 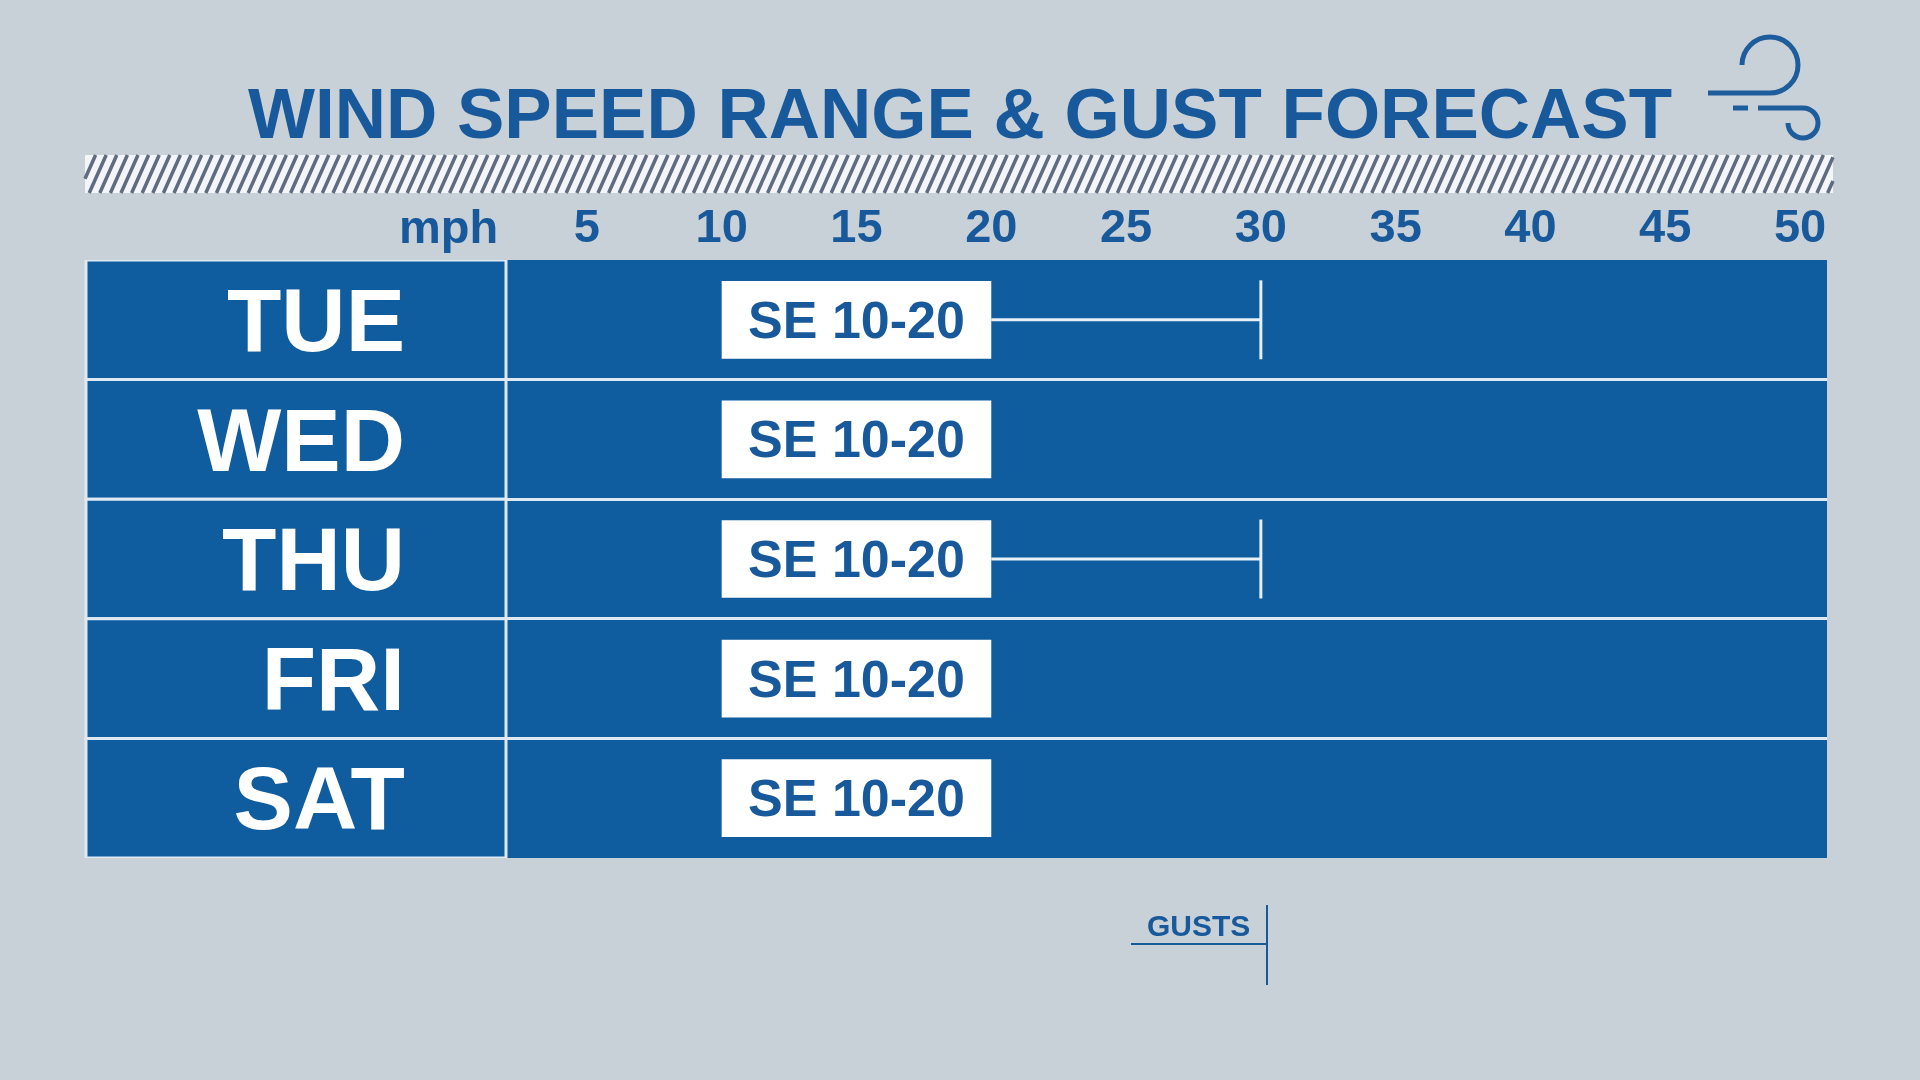 I want to click on x-tick-label: 30, so click(x=1260, y=225).